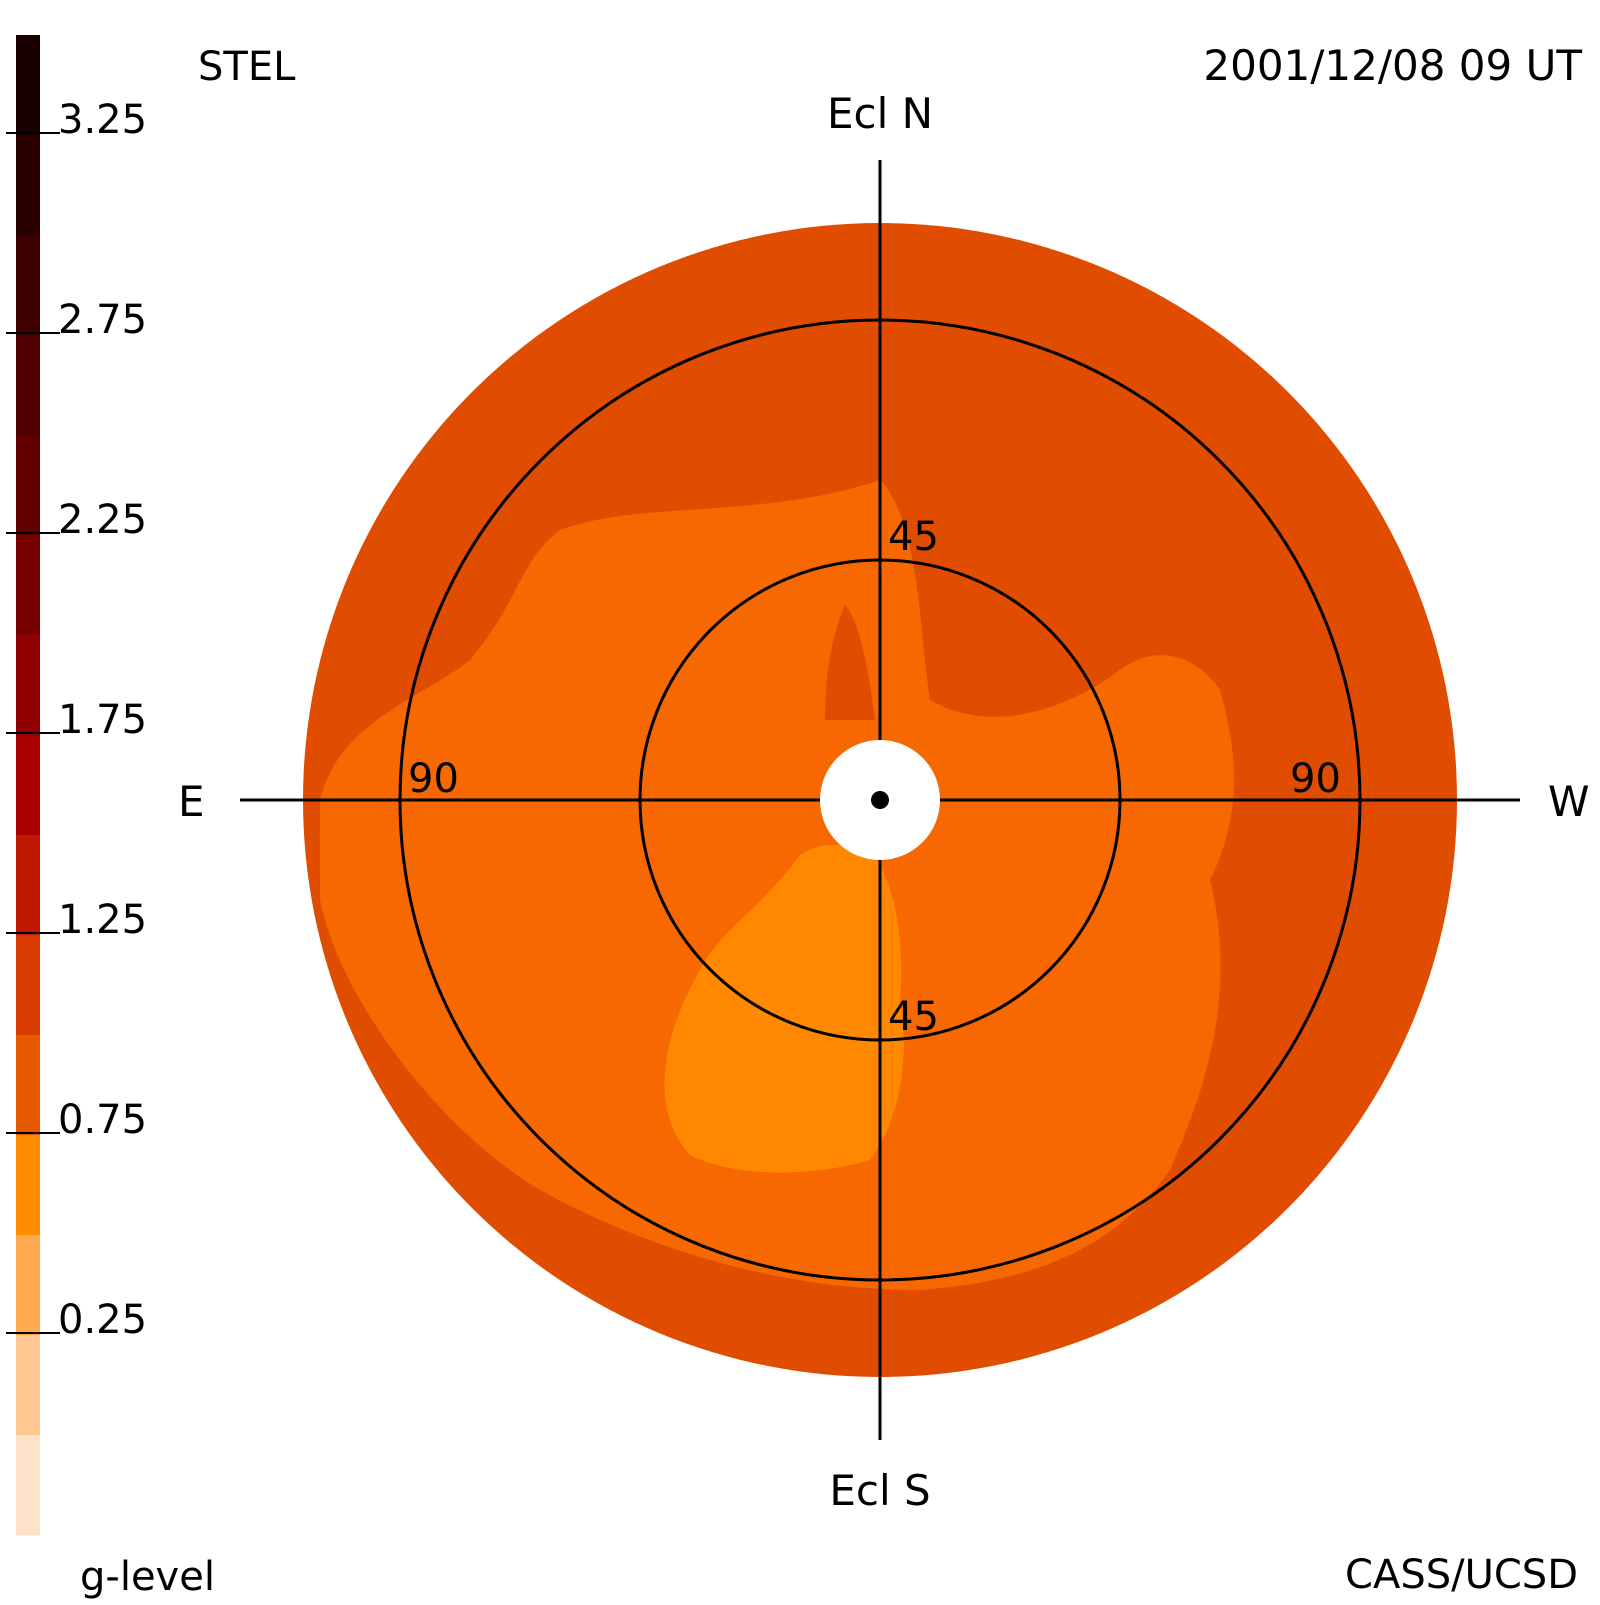 This screenshot has height=1605, width=1600. Describe the element at coordinates (1461, 1575) in the screenshot. I see `credit-label: CASS/UCSD` at that location.